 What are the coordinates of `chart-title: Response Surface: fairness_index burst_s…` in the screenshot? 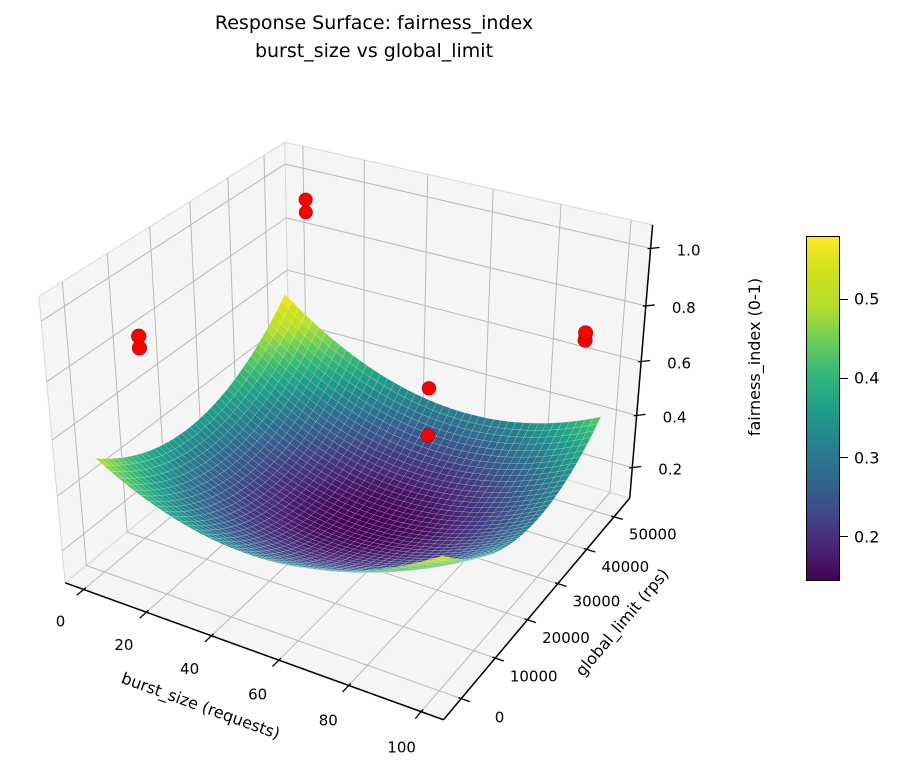 It's located at (374, 37).